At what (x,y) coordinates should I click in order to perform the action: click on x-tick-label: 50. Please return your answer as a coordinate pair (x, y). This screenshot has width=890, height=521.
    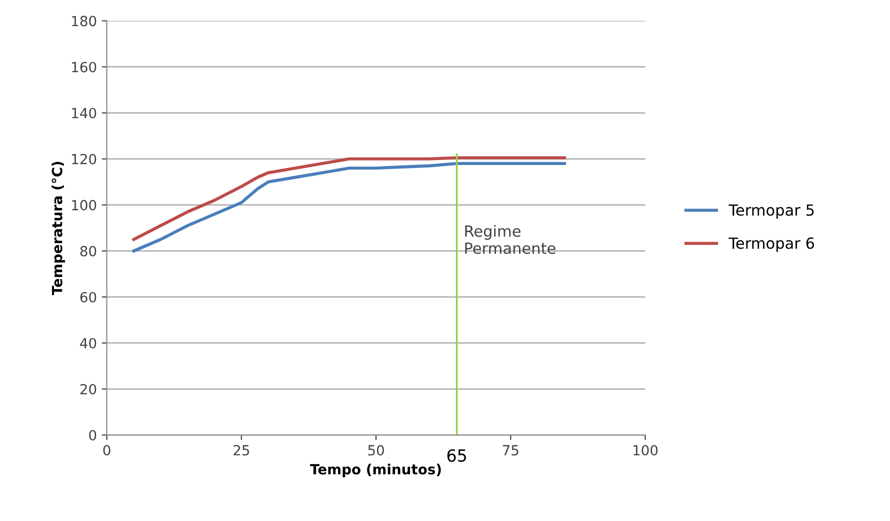
    Looking at the image, I should click on (376, 450).